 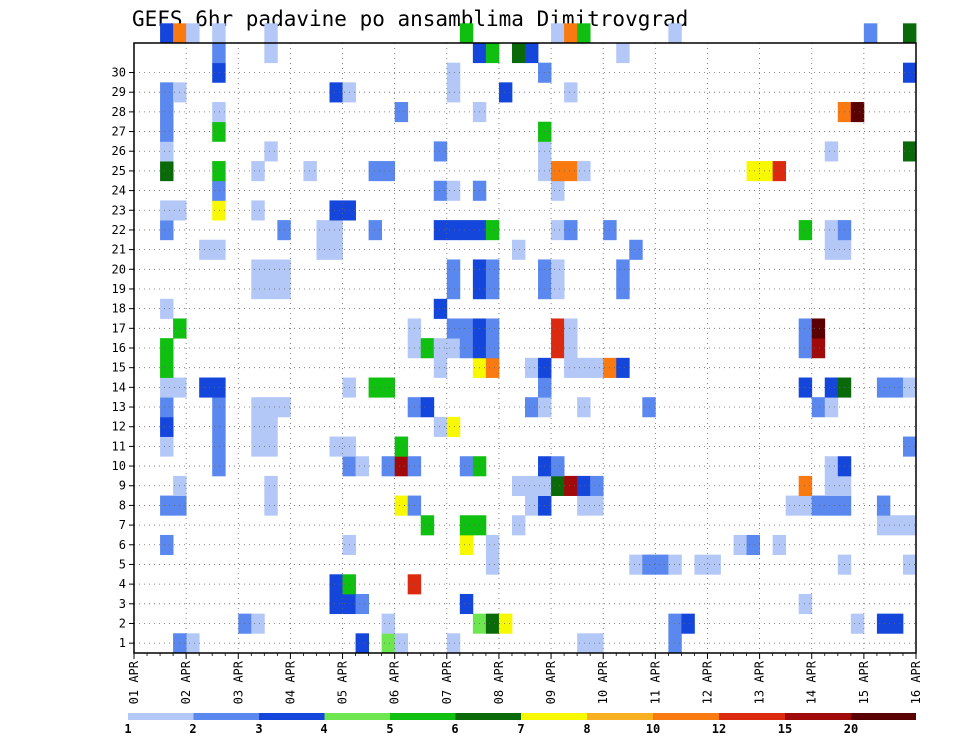 I want to click on y-tick-label: 1, so click(x=122, y=643).